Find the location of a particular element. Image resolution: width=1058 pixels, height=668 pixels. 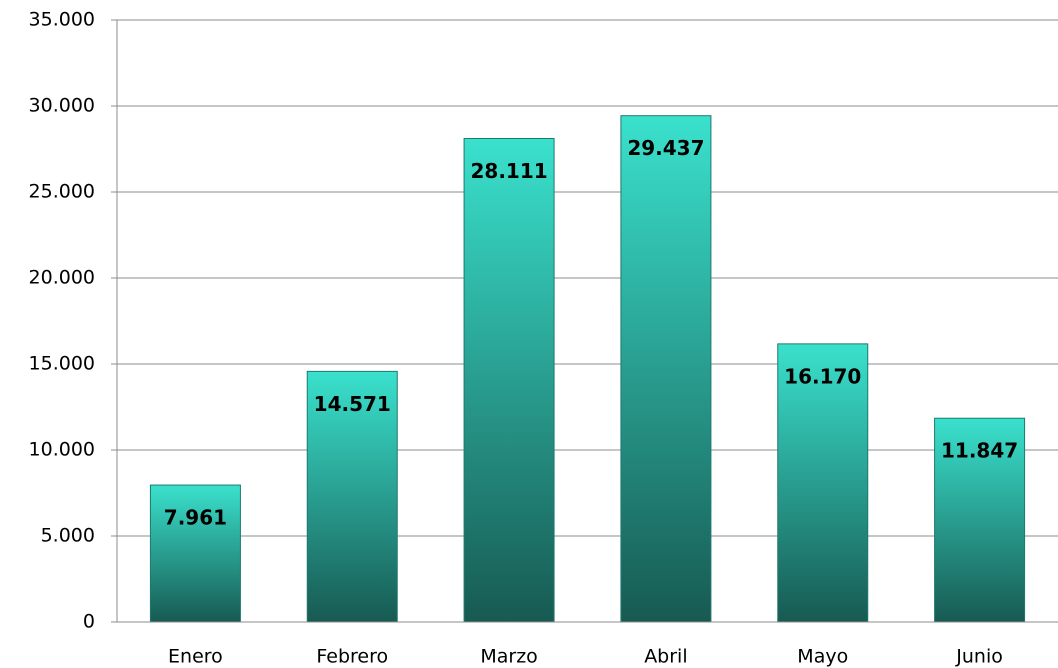

y-tick-label: 25.000 is located at coordinates (62, 192).